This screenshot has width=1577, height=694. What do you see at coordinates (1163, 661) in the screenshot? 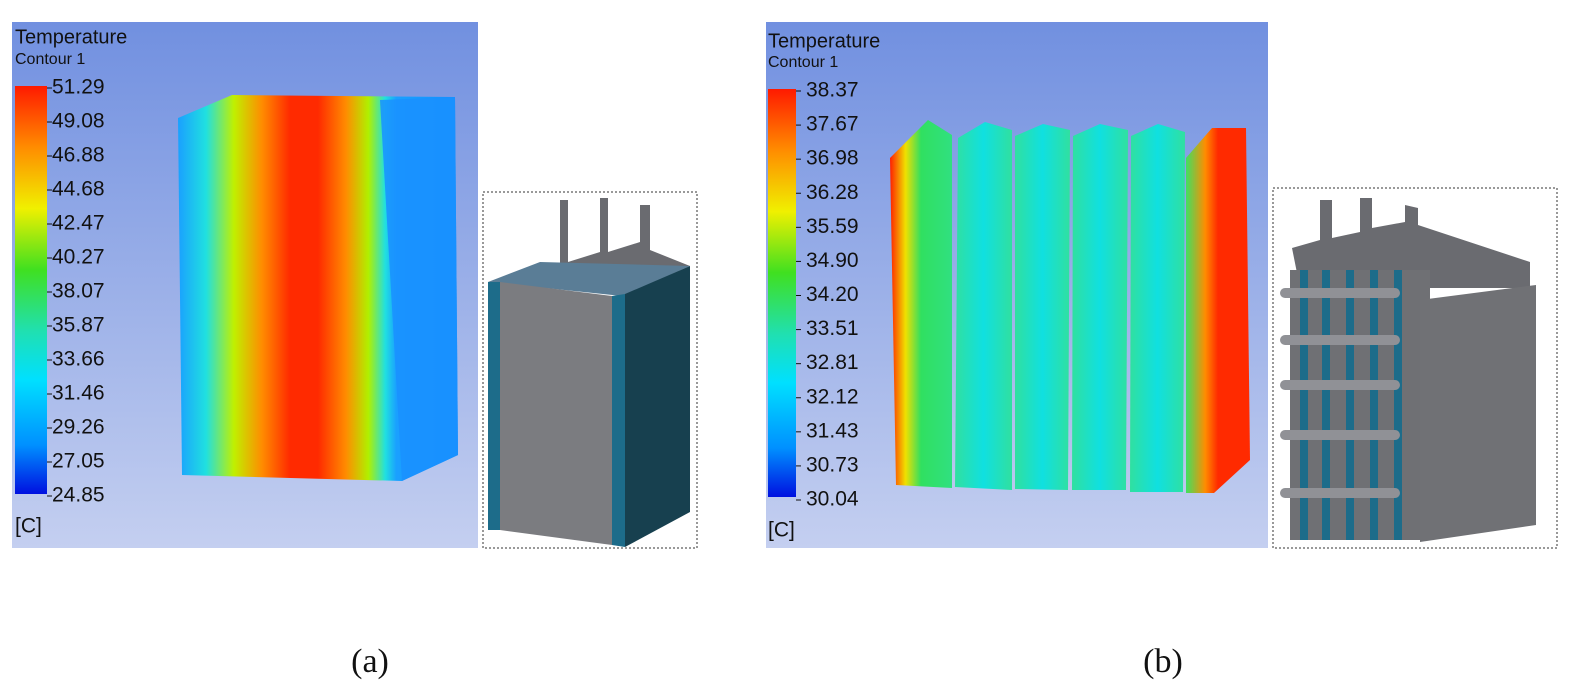
I see `caption: (b)` at bounding box center [1163, 661].